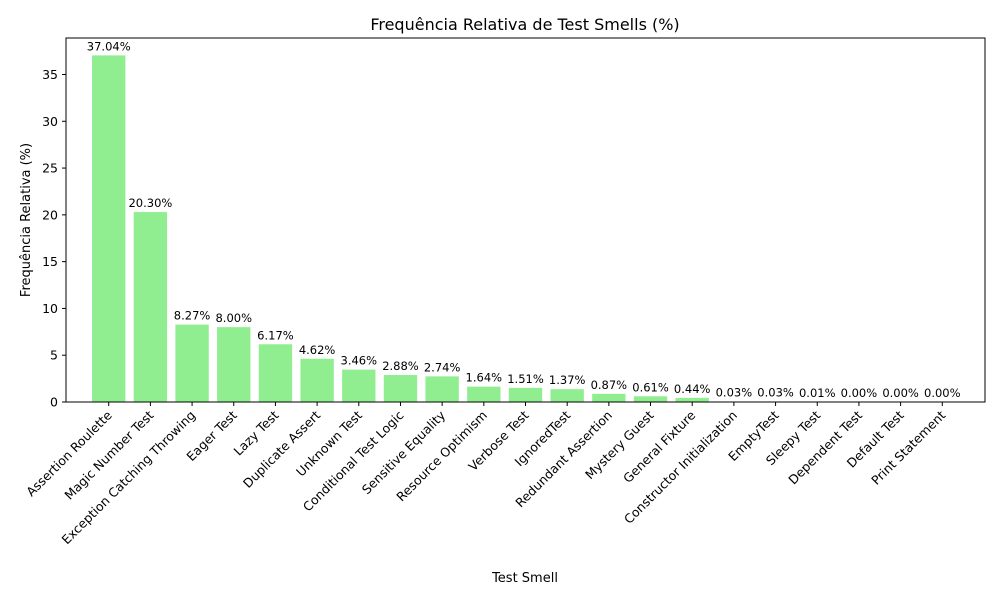  I want to click on bar-value-label: 1.37%, so click(567, 380).